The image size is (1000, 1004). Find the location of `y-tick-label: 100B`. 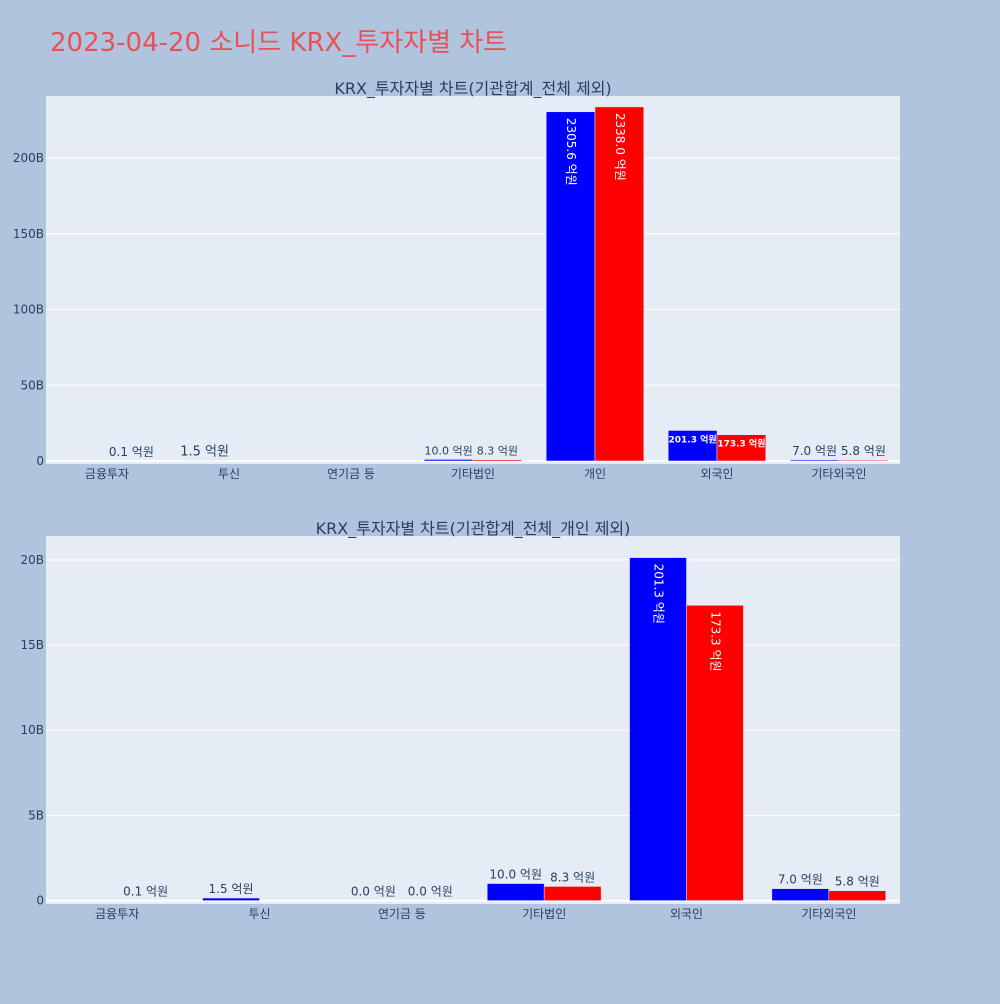

y-tick-label: 100B is located at coordinates (28, 310).